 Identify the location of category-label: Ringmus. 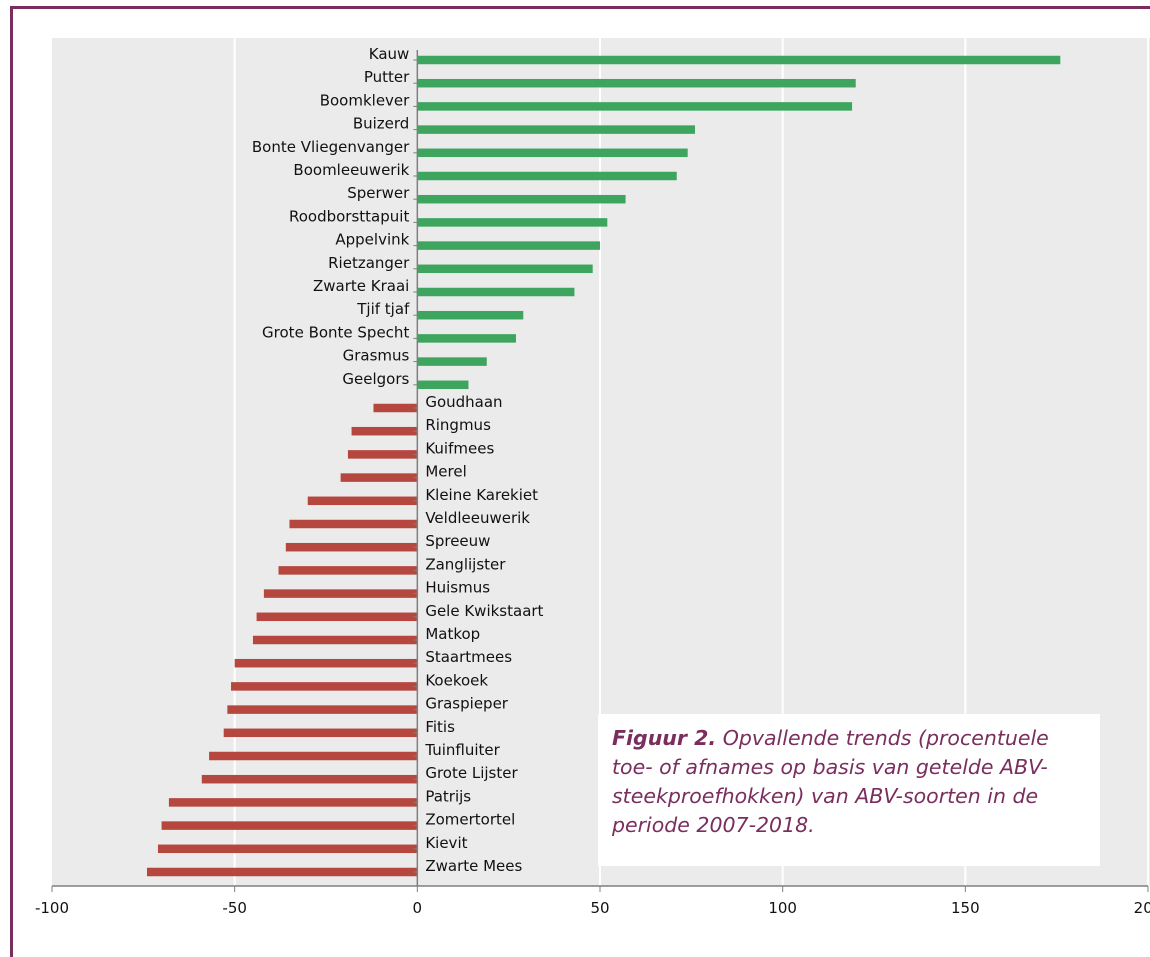
(458, 425).